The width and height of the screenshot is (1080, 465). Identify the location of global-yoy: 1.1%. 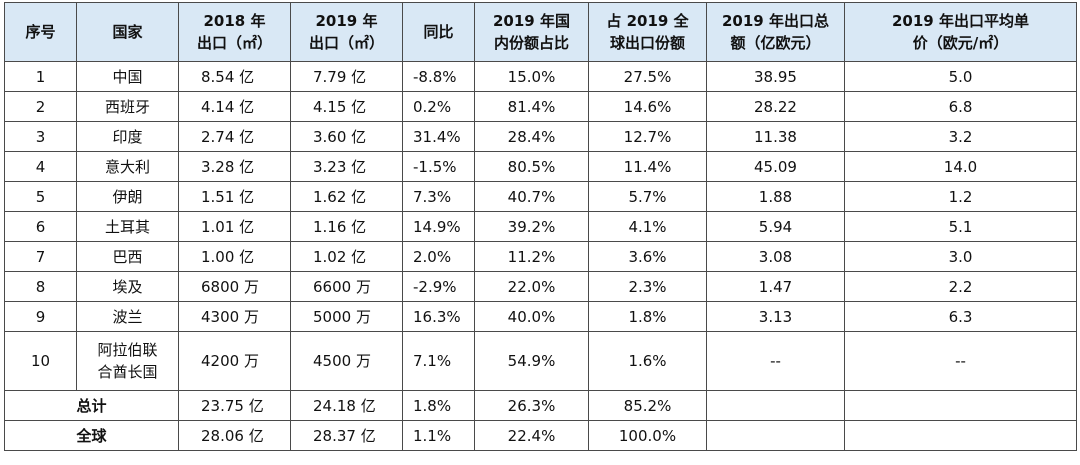
(438, 435).